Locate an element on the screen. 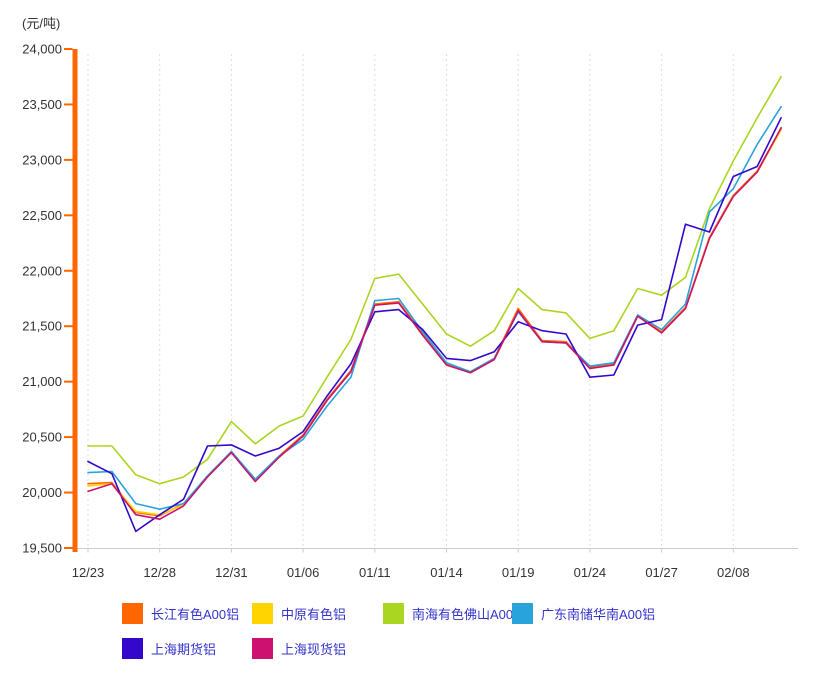 This screenshot has height=675, width=821. x-tick-label: 01/27 is located at coordinates (661, 572).